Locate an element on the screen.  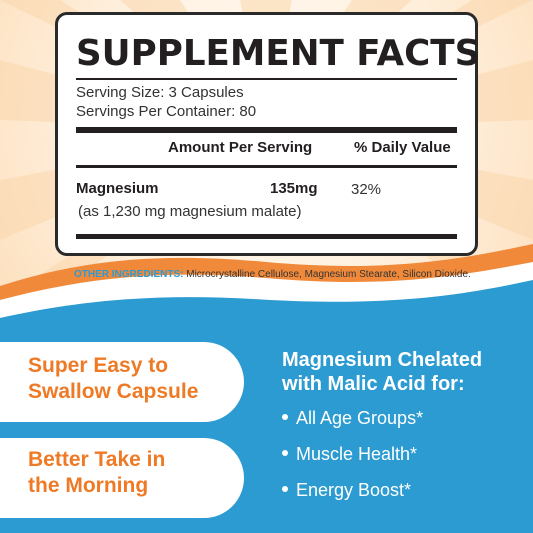
nutrient-amount: 135mg is located at coordinates (294, 188).